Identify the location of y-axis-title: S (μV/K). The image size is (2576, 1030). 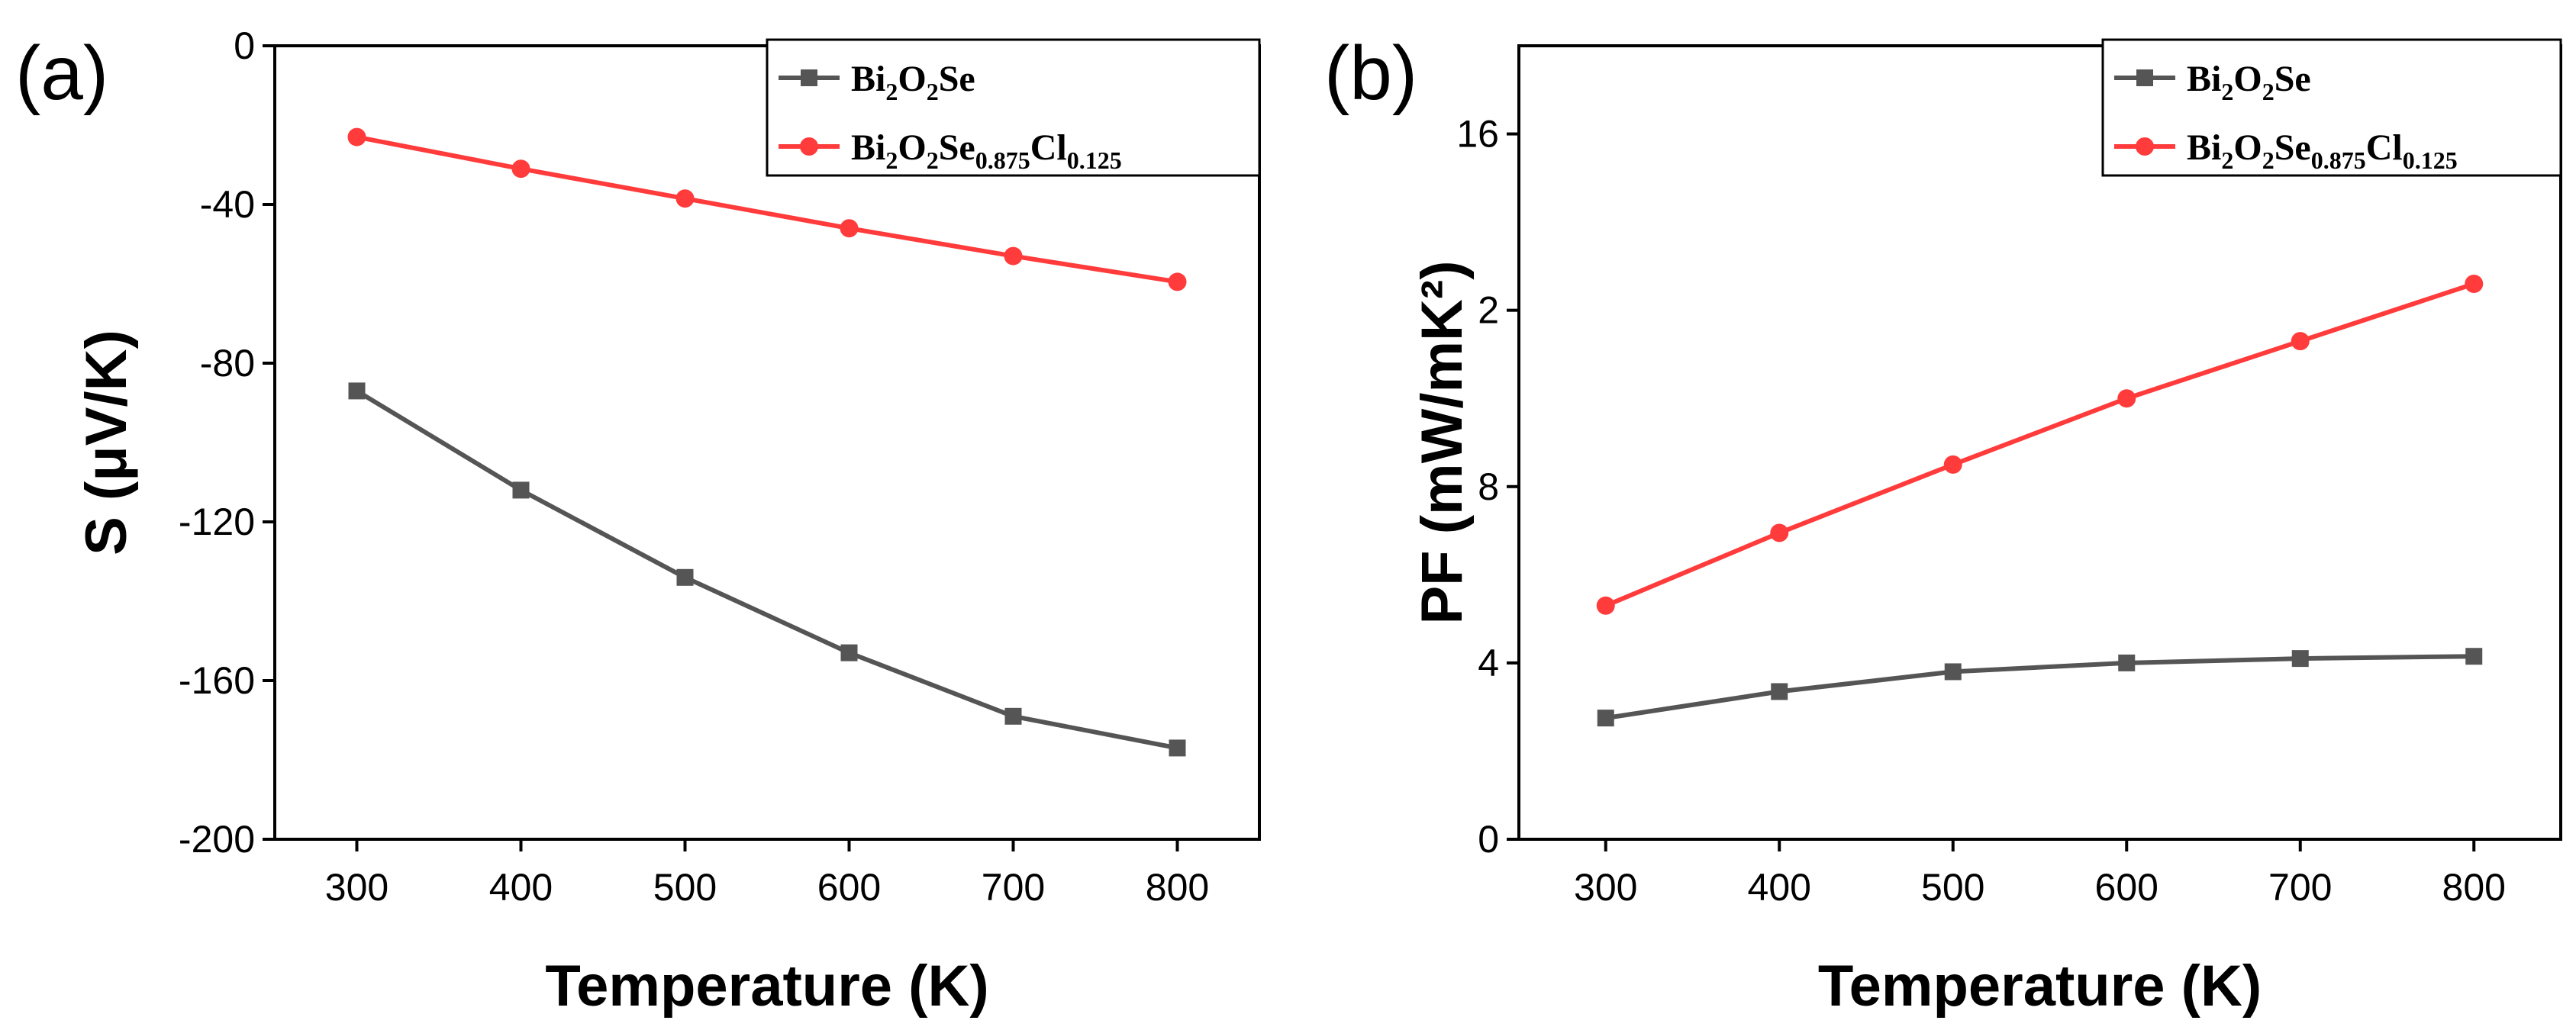
(107, 443).